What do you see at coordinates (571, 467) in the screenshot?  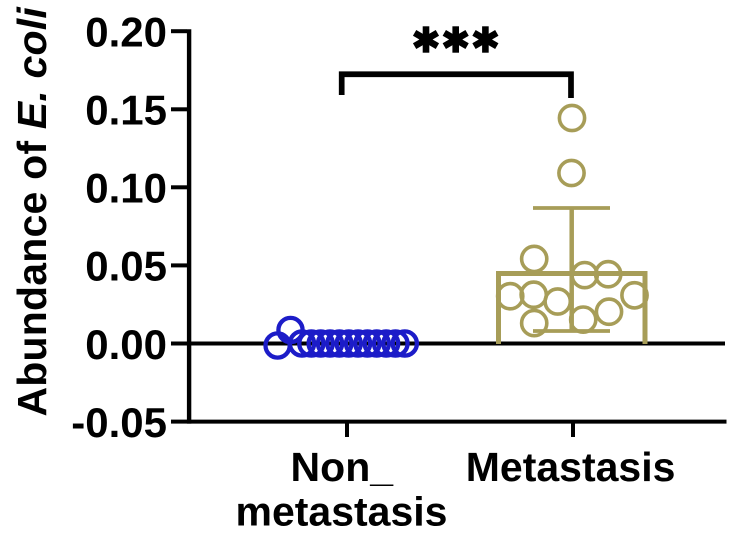 I see `svg-text: Metastasis` at bounding box center [571, 467].